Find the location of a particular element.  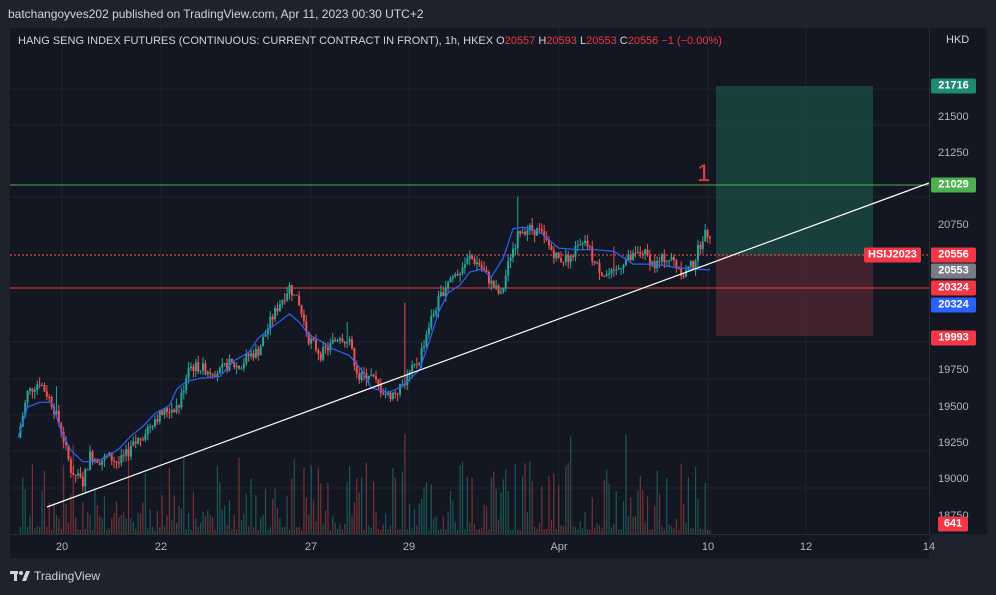

time-tick: 20 is located at coordinates (62, 547).